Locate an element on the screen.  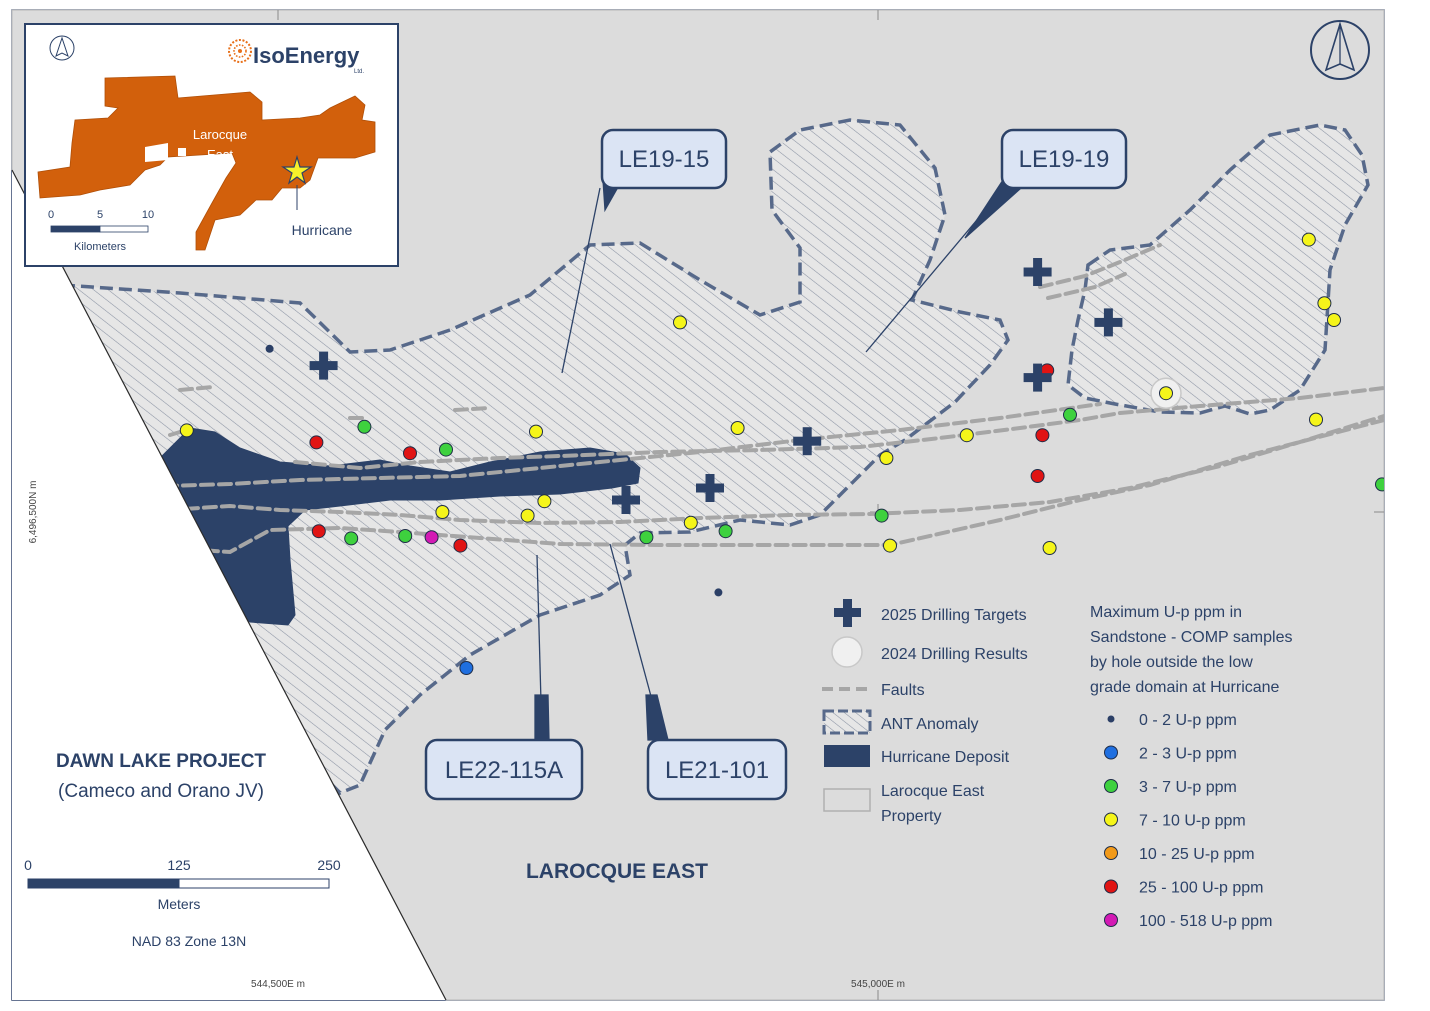
drill-results-2024 is located at coordinates (1285, 343).